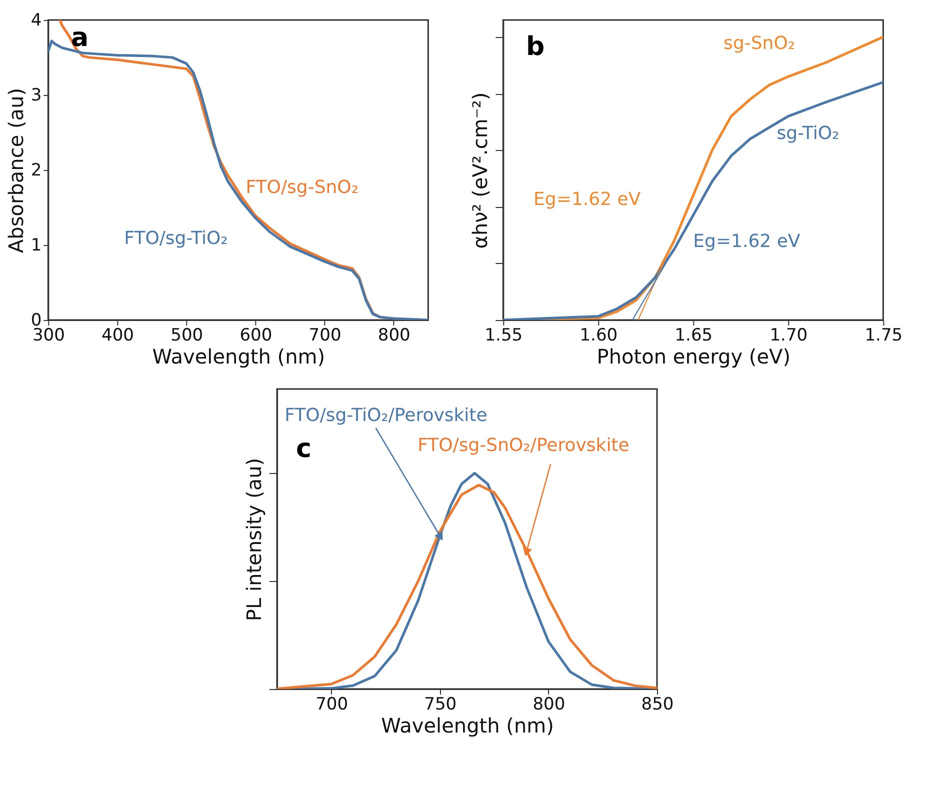 The image size is (944, 807). I want to click on x-tick-label: 1.55, so click(503, 336).